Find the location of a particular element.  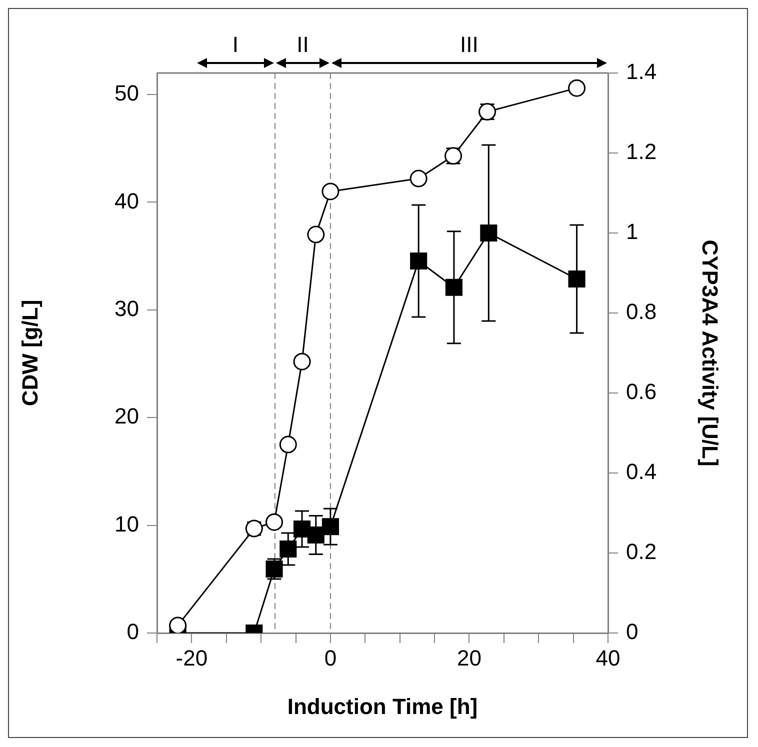

y-tick-label: 30 is located at coordinates (126, 308).